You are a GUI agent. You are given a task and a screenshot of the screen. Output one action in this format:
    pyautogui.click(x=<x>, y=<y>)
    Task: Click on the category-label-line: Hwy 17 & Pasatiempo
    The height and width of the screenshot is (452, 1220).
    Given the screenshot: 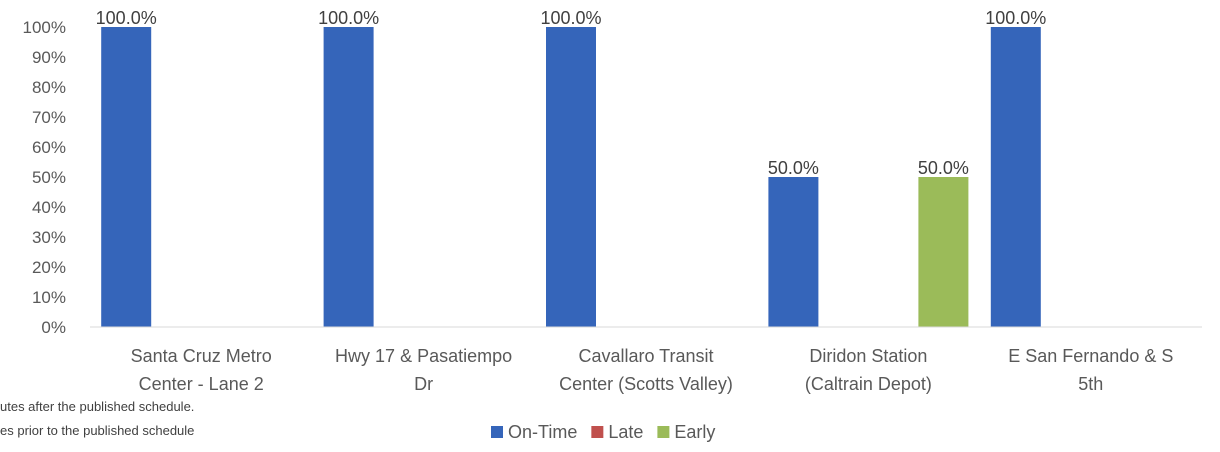 What is the action you would take?
    pyautogui.click(x=423, y=356)
    